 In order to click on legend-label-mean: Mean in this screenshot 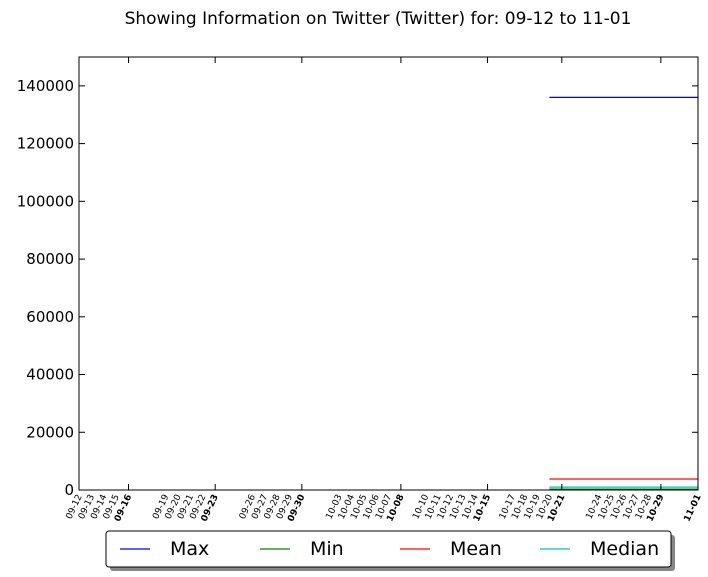, I will do `click(476, 549)`.